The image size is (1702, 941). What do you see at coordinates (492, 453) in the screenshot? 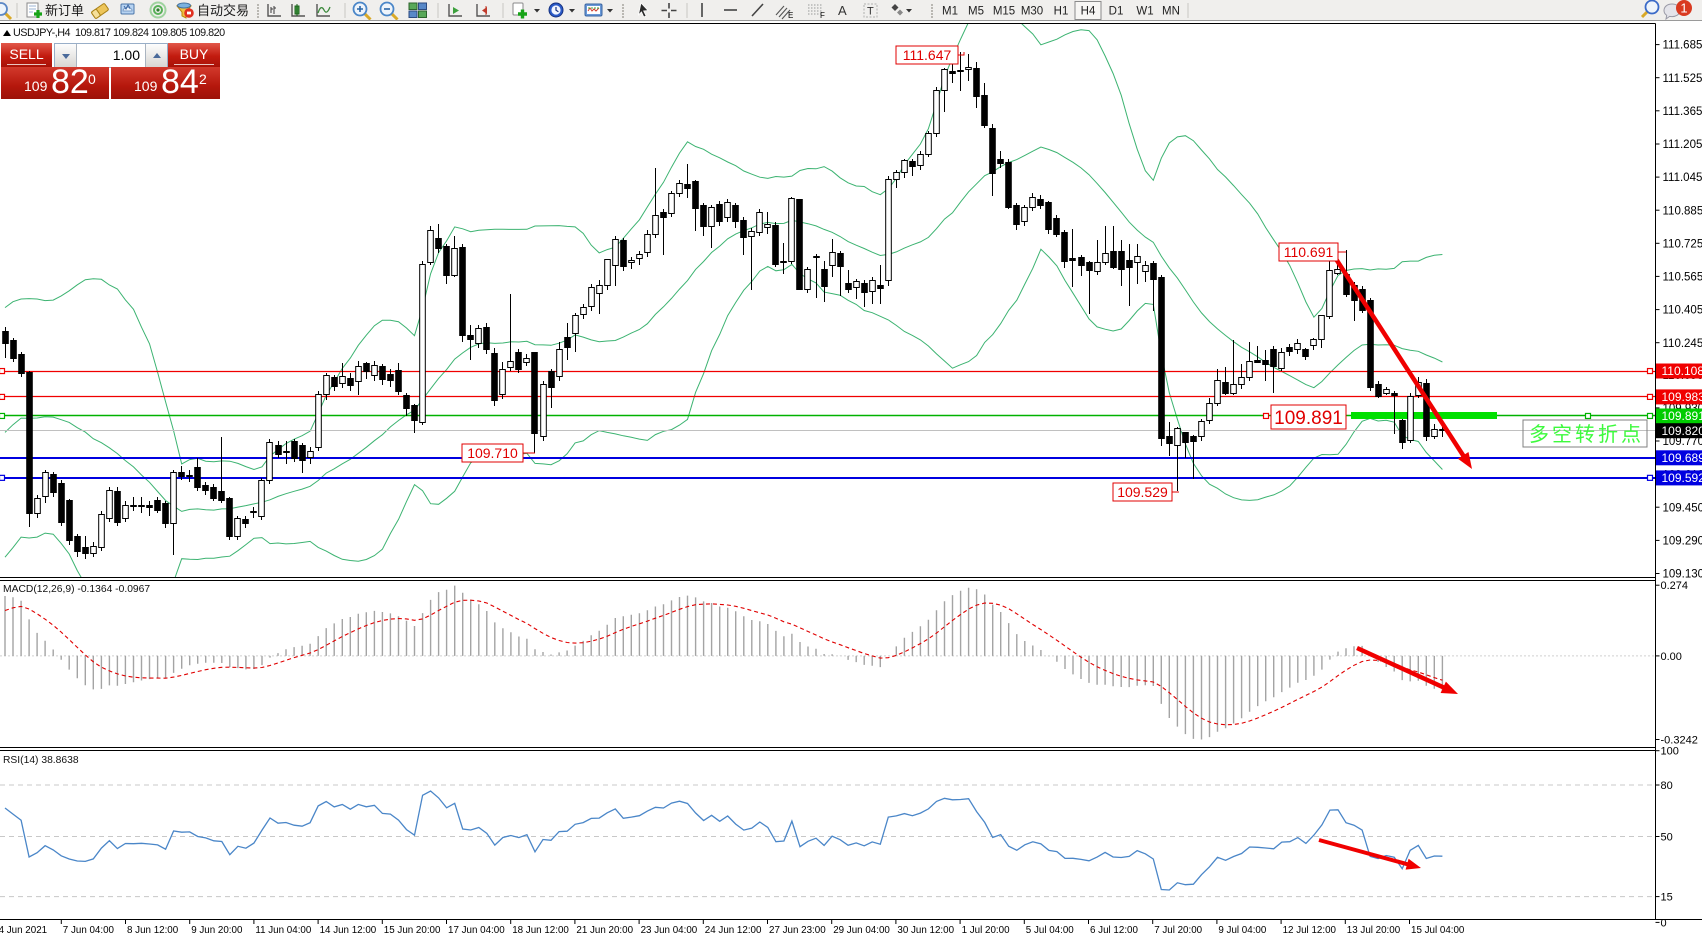
I see `svg-text: 109.710` at bounding box center [492, 453].